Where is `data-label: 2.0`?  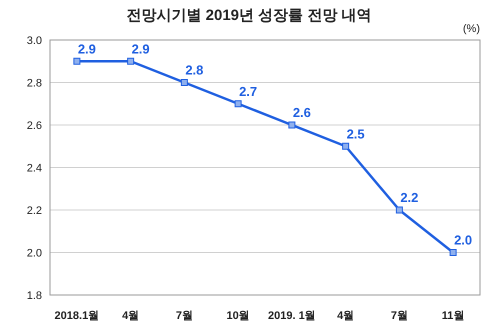 data-label: 2.0 is located at coordinates (463, 240).